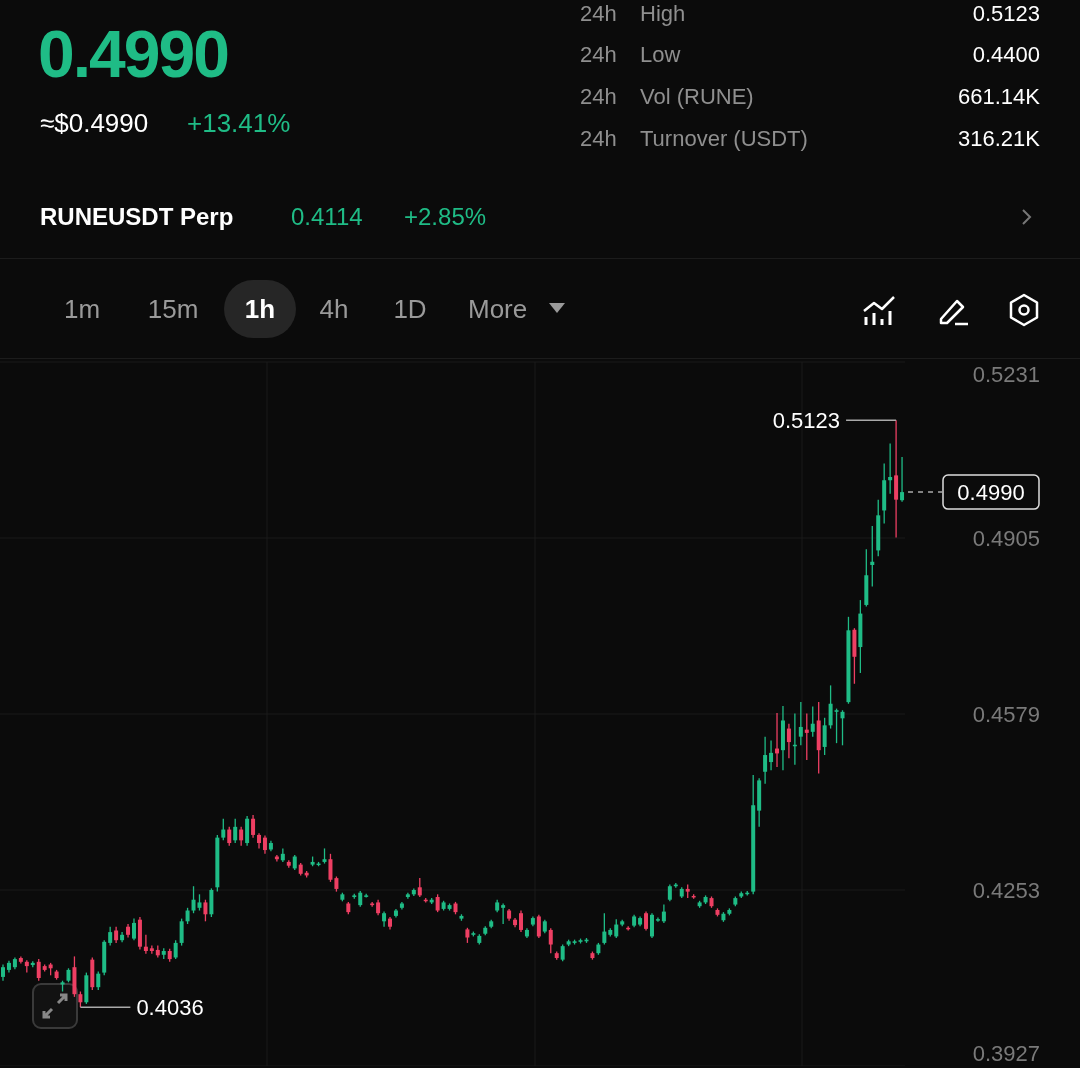  I want to click on ref-line-label: 0.4990, so click(991, 492).